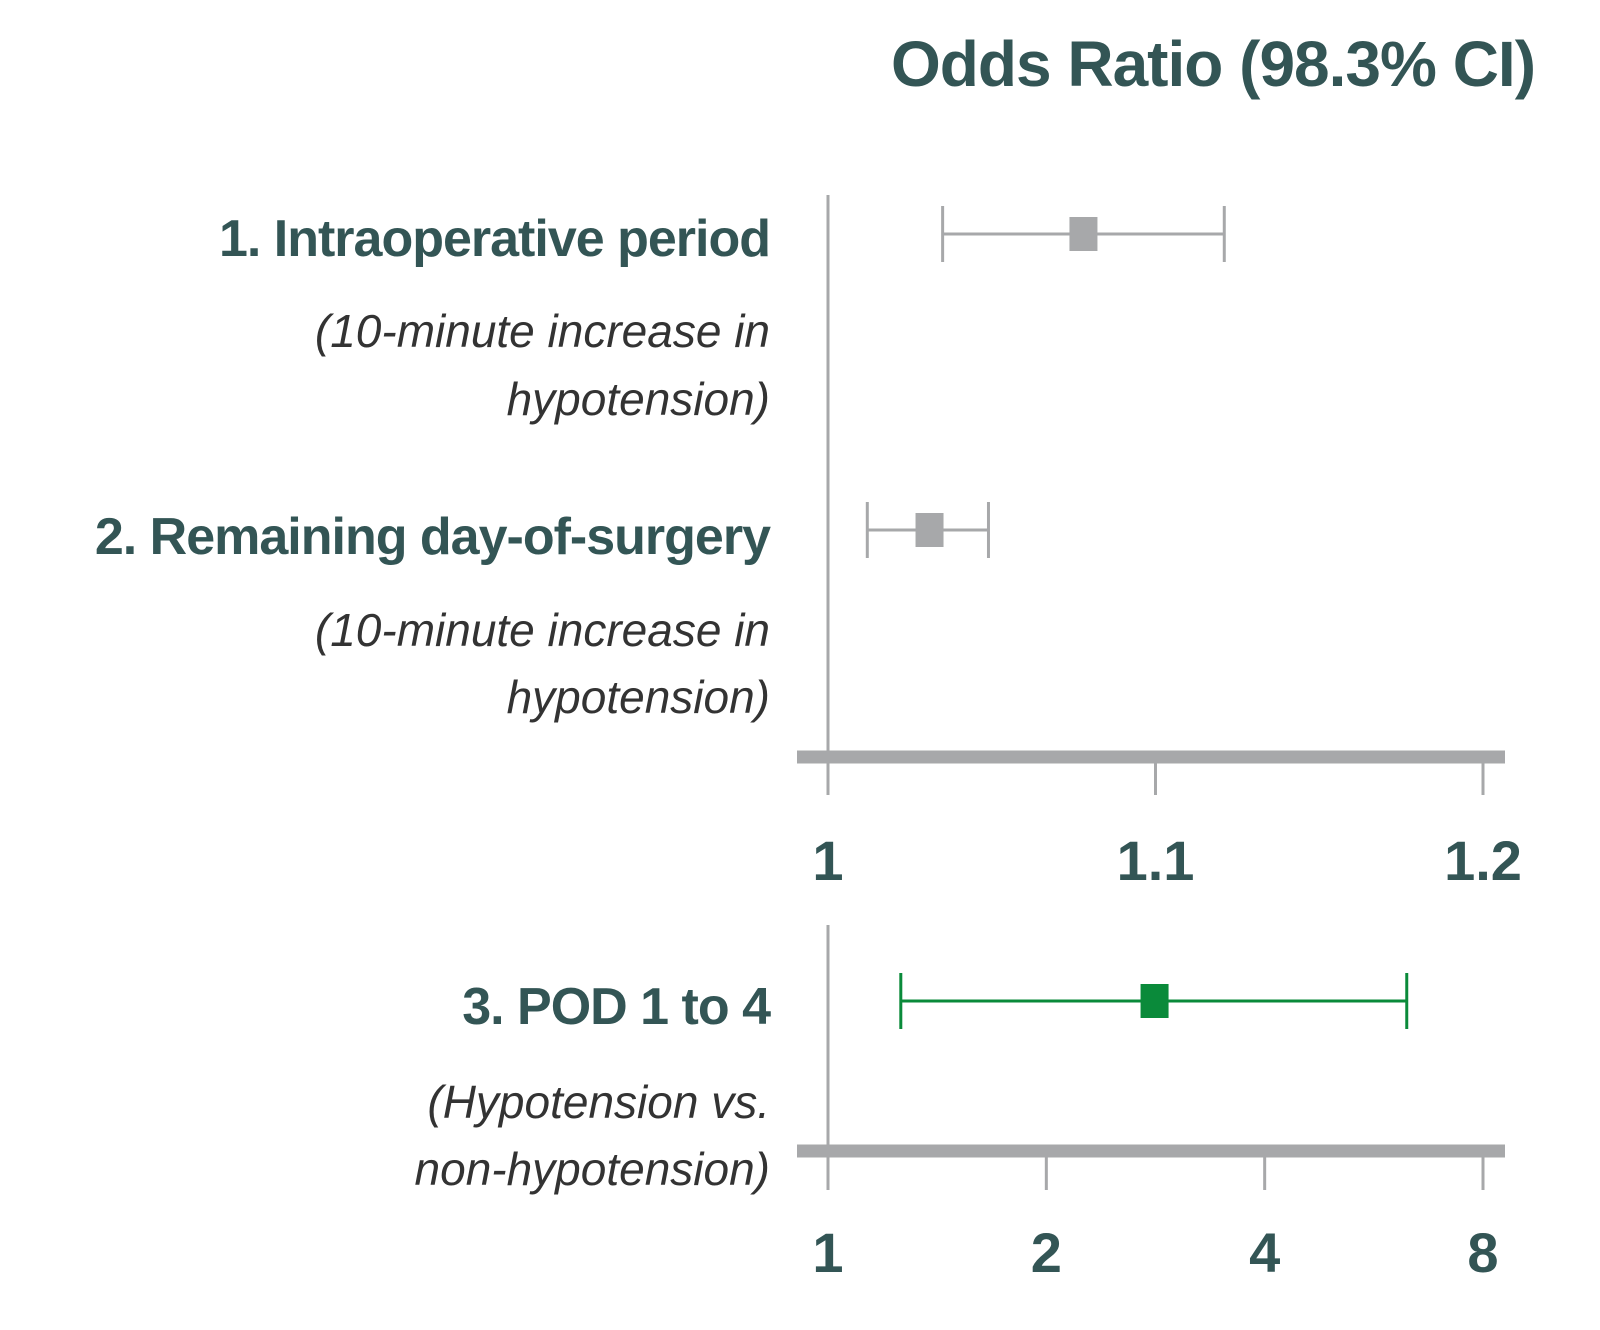  I want to click on row-sublabel: (Hypotension vs., so click(598, 1102).